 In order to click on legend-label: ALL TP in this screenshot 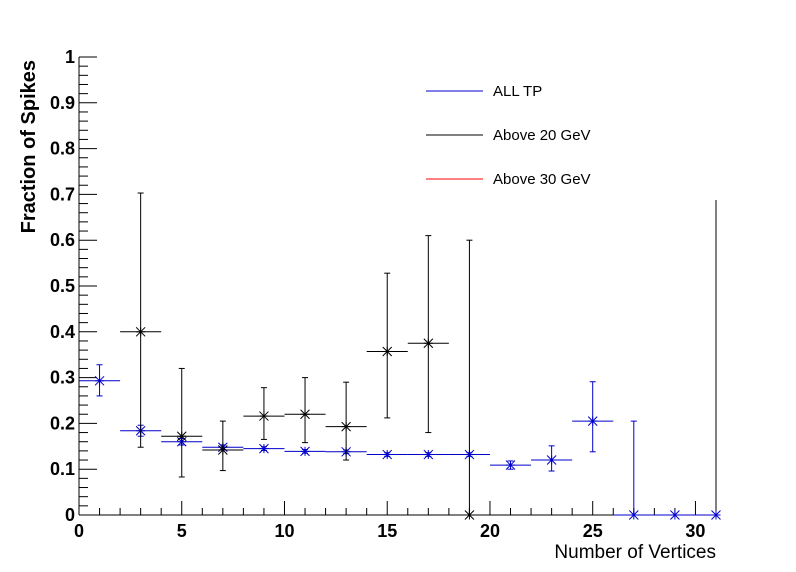, I will do `click(517, 91)`.